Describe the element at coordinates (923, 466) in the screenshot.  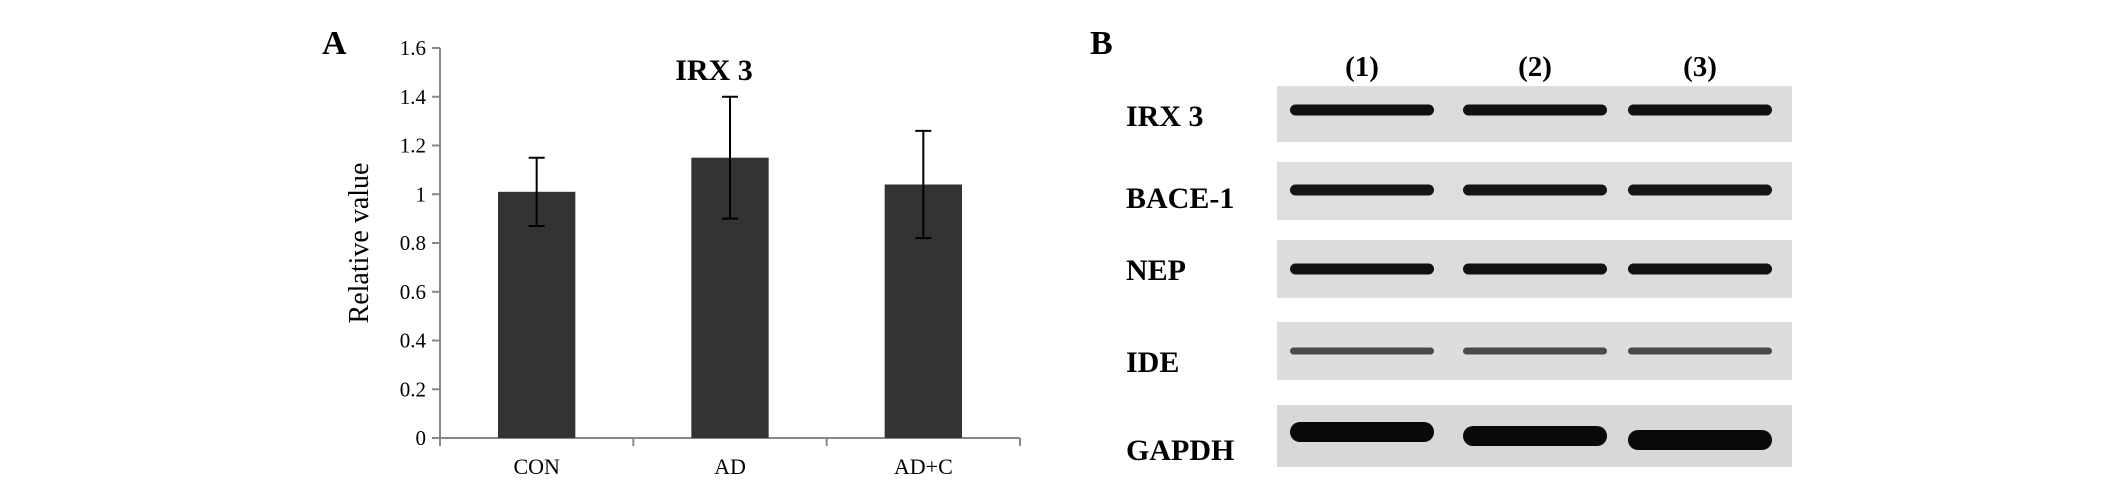
I see `category-label: AD+C` at that location.